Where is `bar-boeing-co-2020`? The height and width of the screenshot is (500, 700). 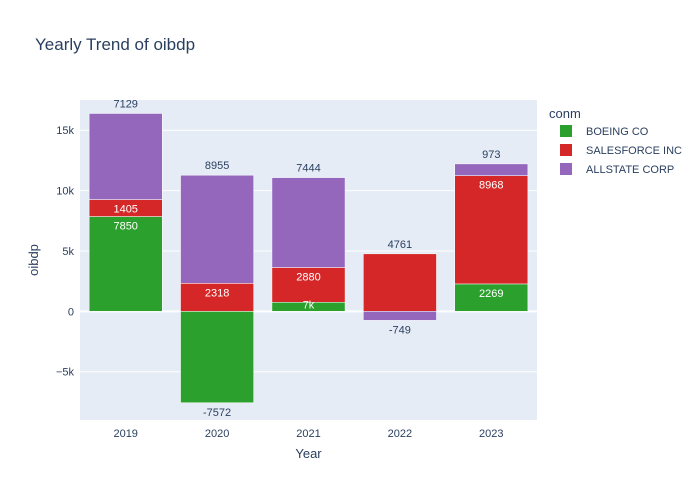 bar-boeing-co-2020 is located at coordinates (217, 357).